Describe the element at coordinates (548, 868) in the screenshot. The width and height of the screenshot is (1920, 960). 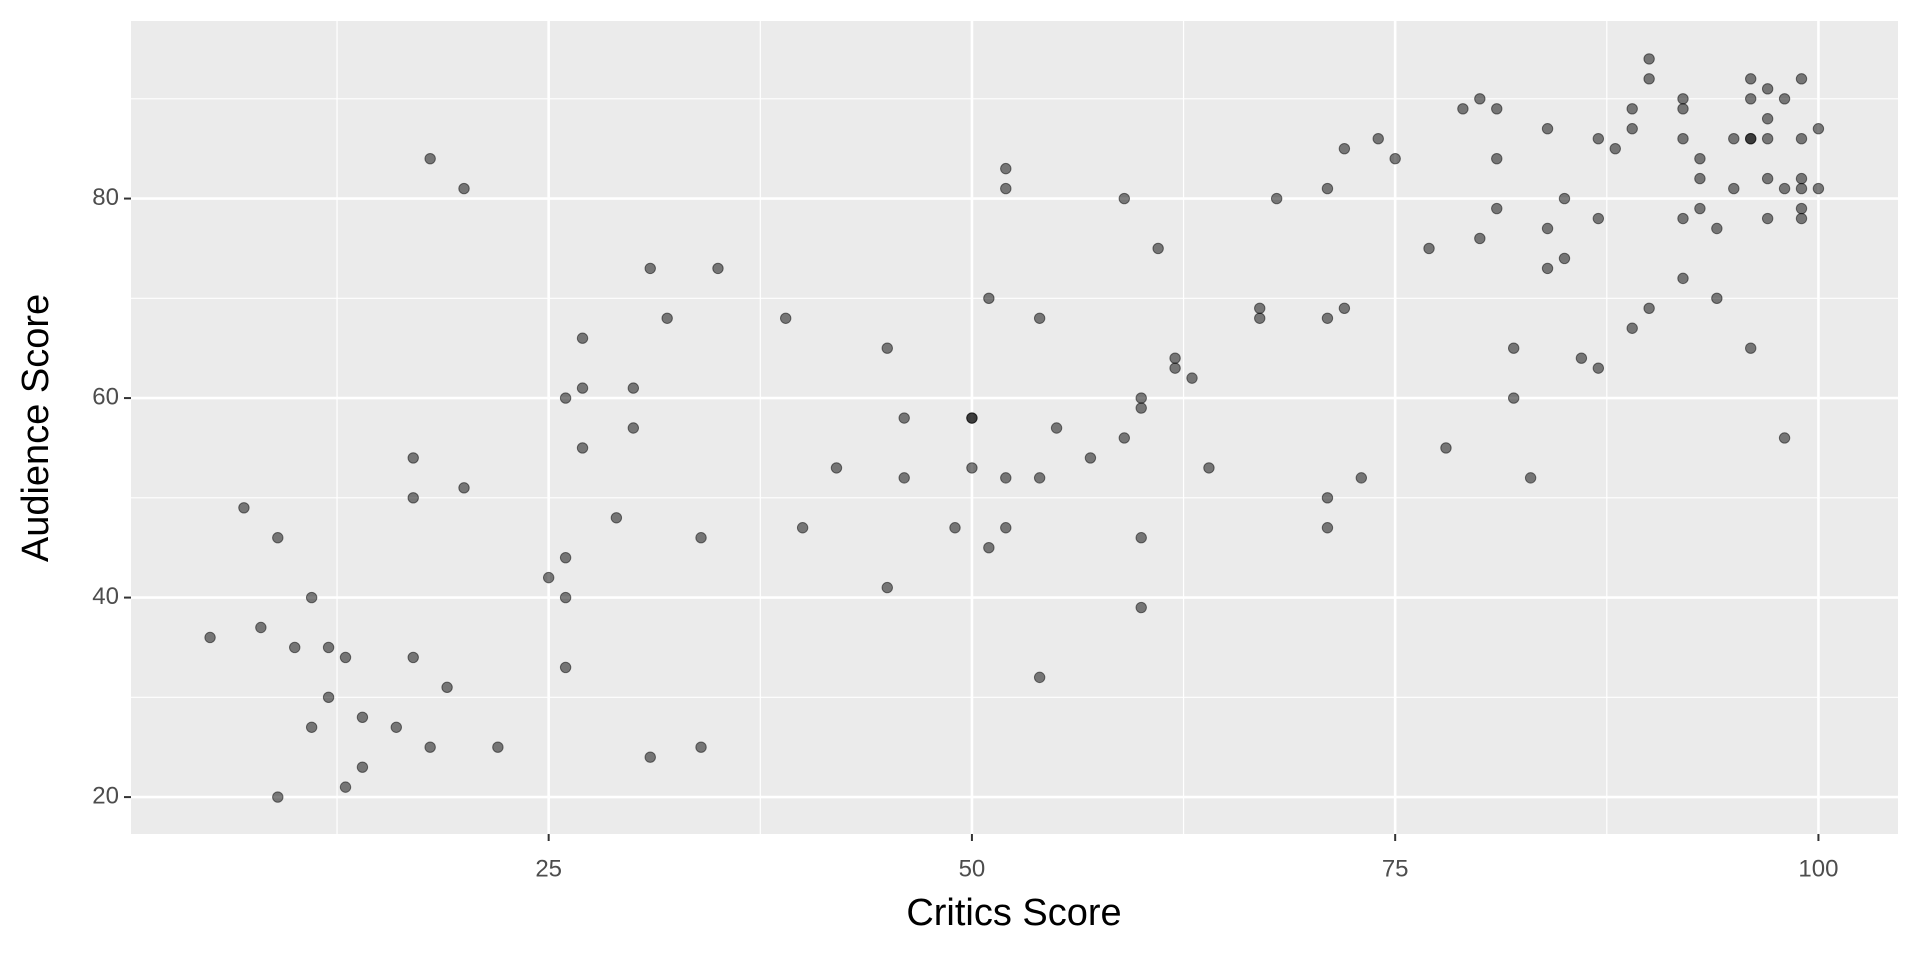
I see `x-tick-label: 25` at that location.